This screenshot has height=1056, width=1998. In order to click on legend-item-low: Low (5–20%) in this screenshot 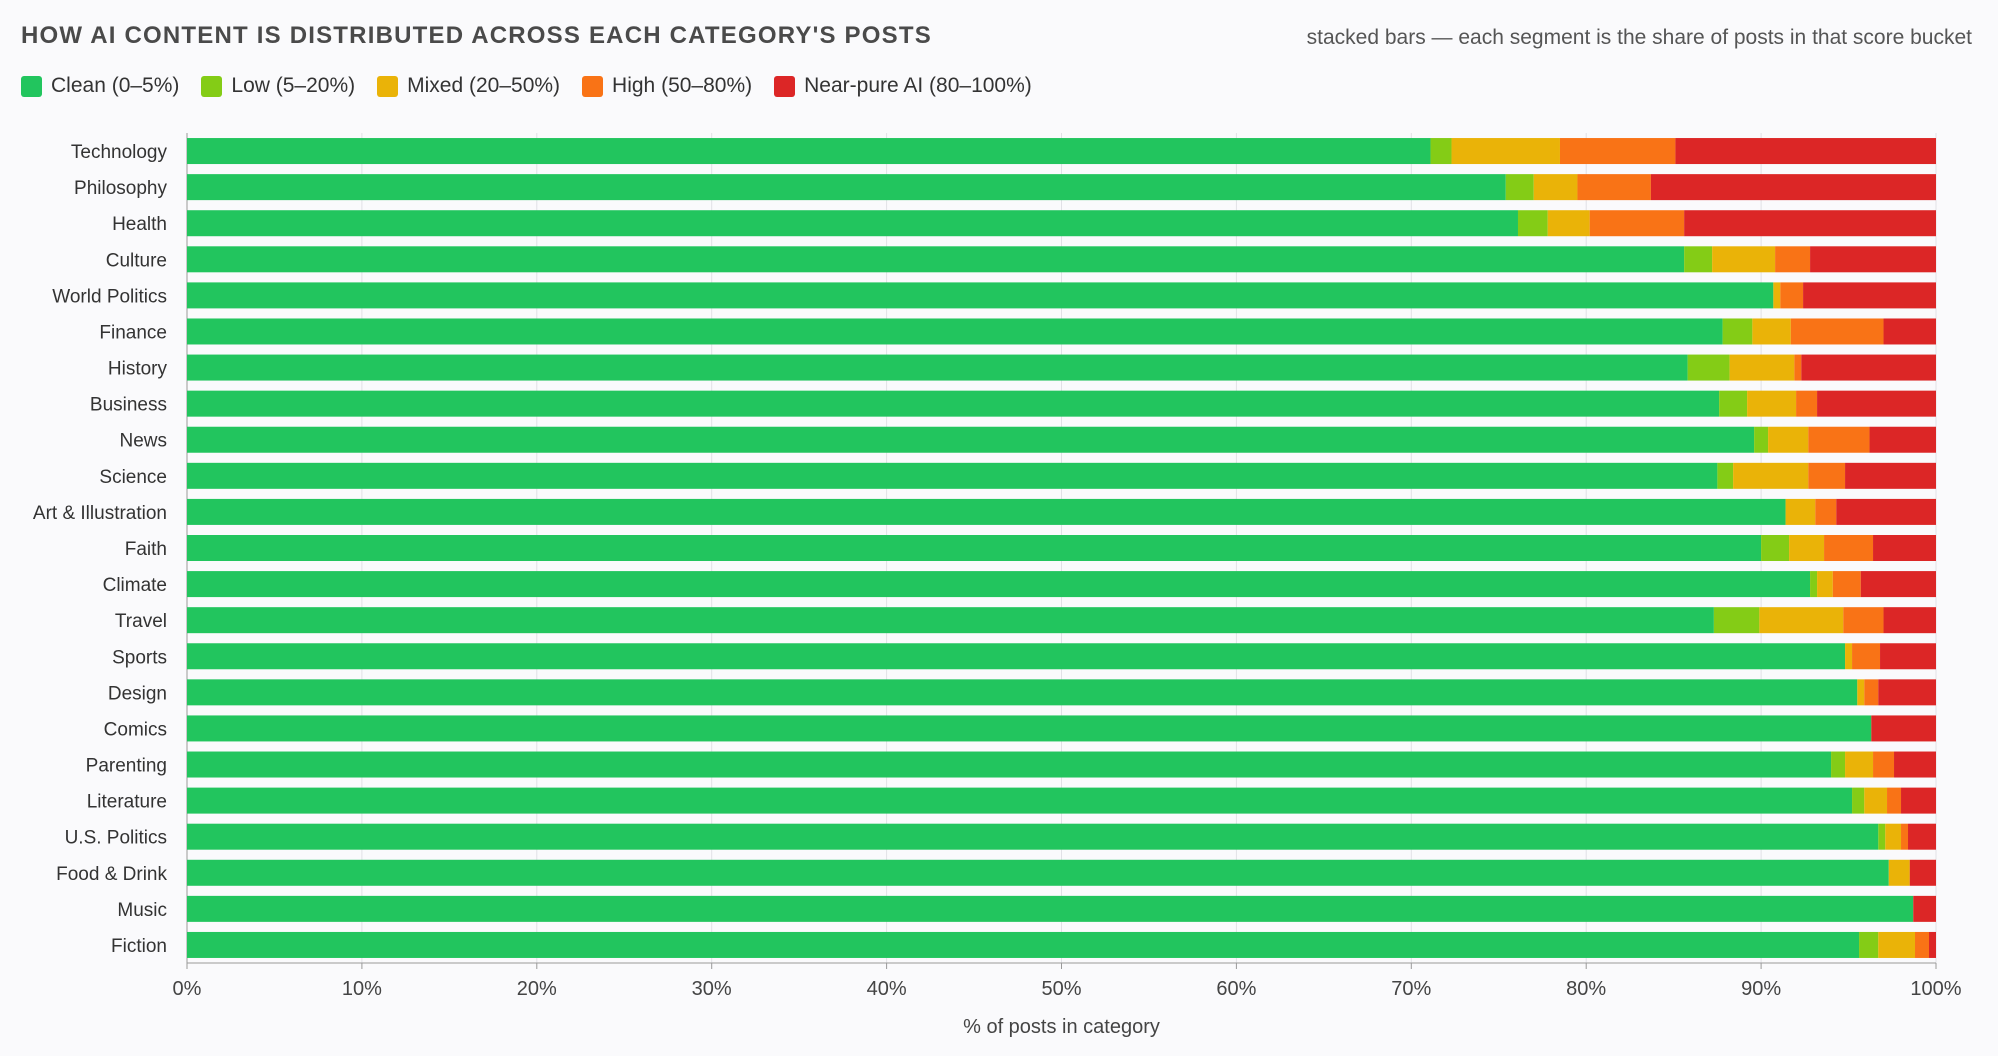, I will do `click(278, 86)`.